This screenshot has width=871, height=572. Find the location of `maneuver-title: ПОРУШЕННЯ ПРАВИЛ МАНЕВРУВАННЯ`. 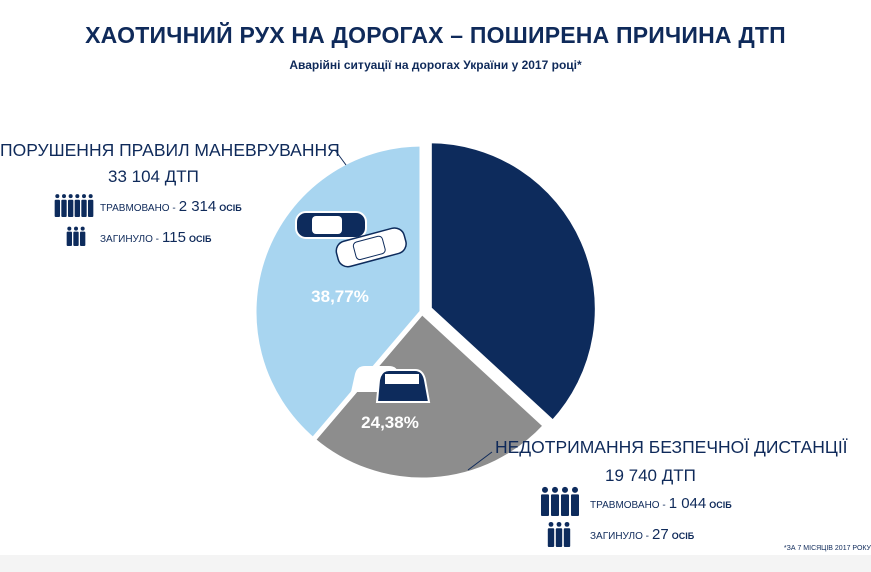

maneuver-title: ПОРУШЕННЯ ПРАВИЛ МАНЕВРУВАННЯ is located at coordinates (170, 150).